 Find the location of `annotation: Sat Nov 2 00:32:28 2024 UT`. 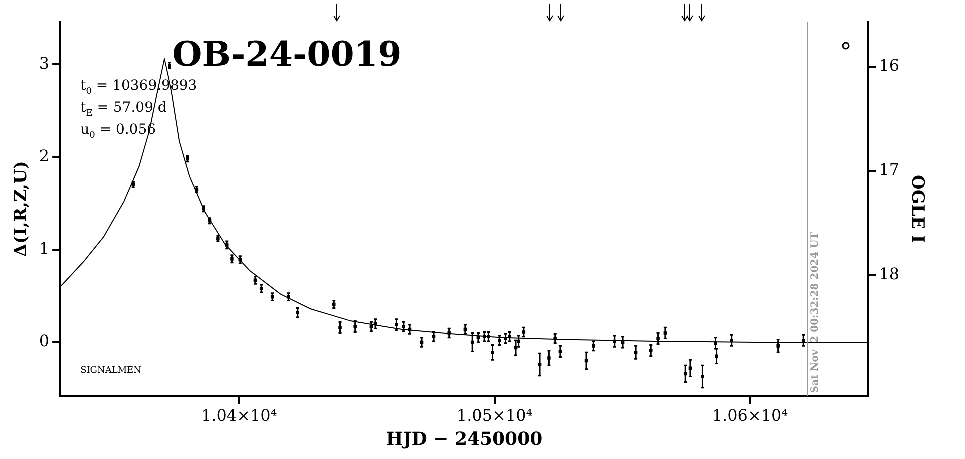

annotation: Sat Nov 2 00:32:28 2024 UT is located at coordinates (815, 313).